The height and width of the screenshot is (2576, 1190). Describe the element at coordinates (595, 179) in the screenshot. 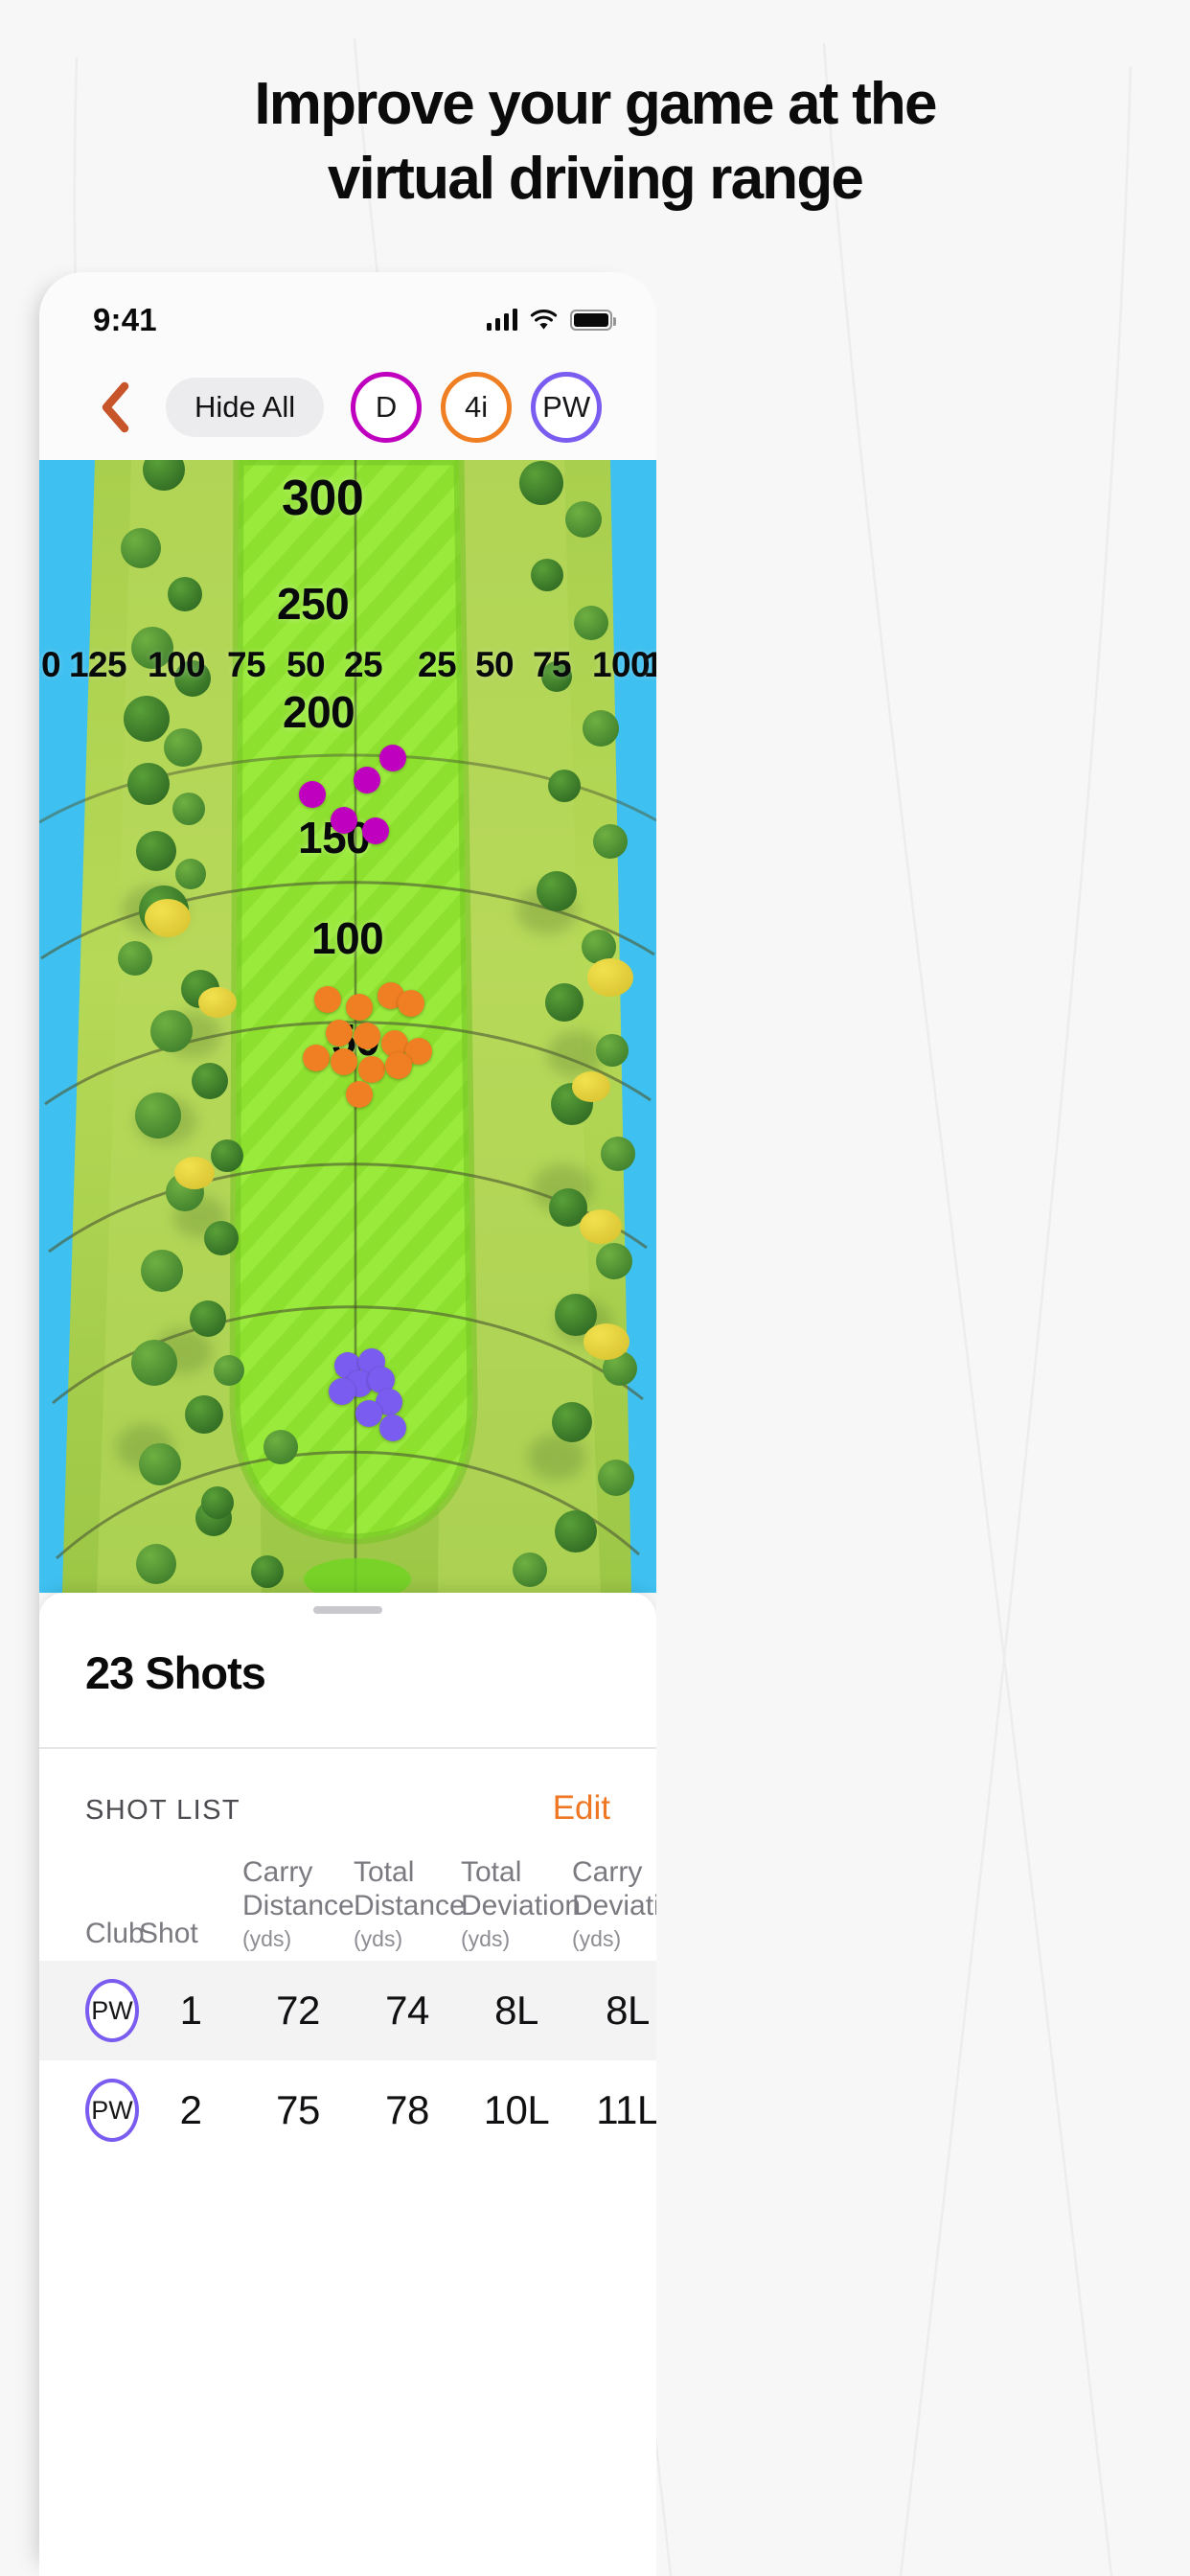

I see `headline-line-2: virtual driving range` at that location.